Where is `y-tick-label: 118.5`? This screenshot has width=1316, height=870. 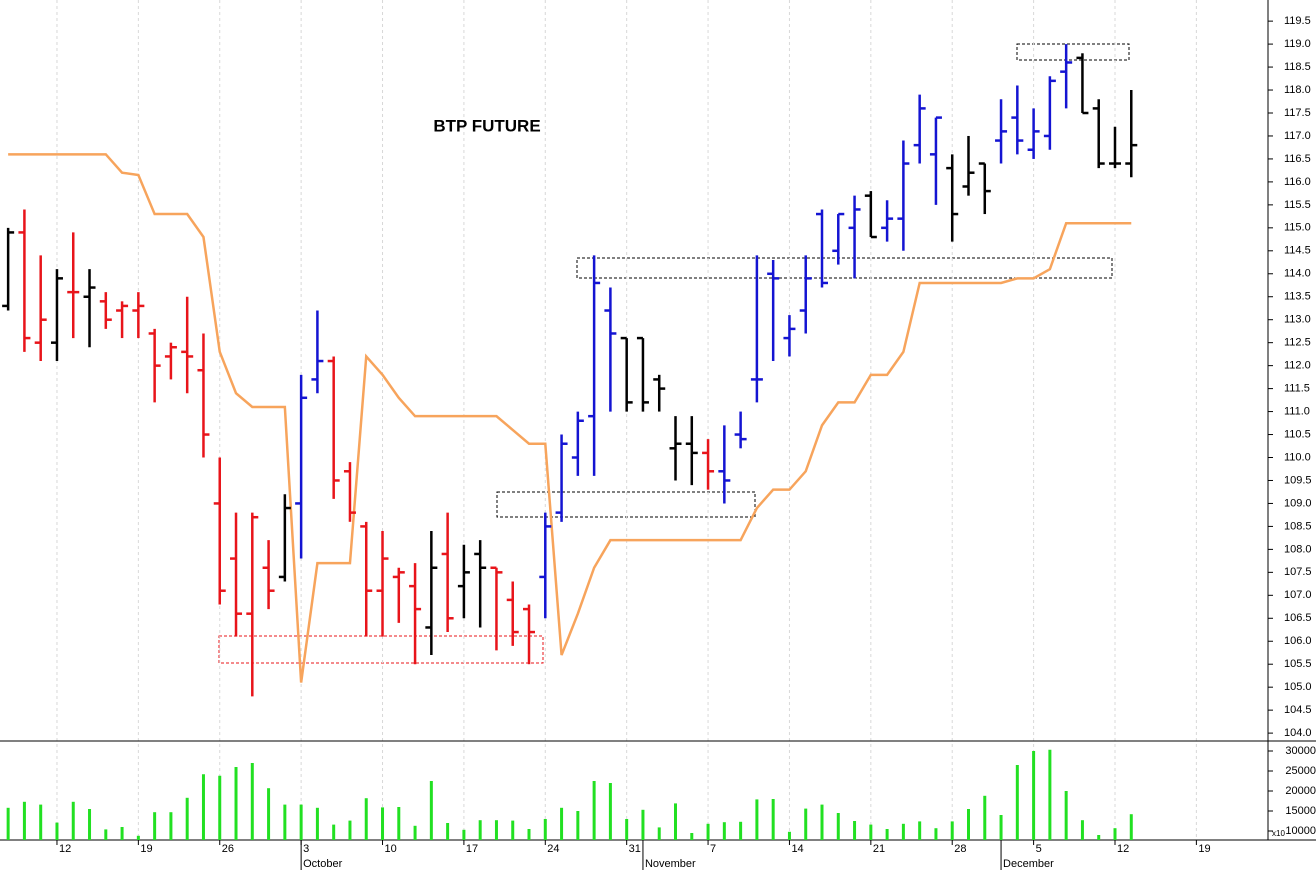
y-tick-label: 118.5 is located at coordinates (1297, 67).